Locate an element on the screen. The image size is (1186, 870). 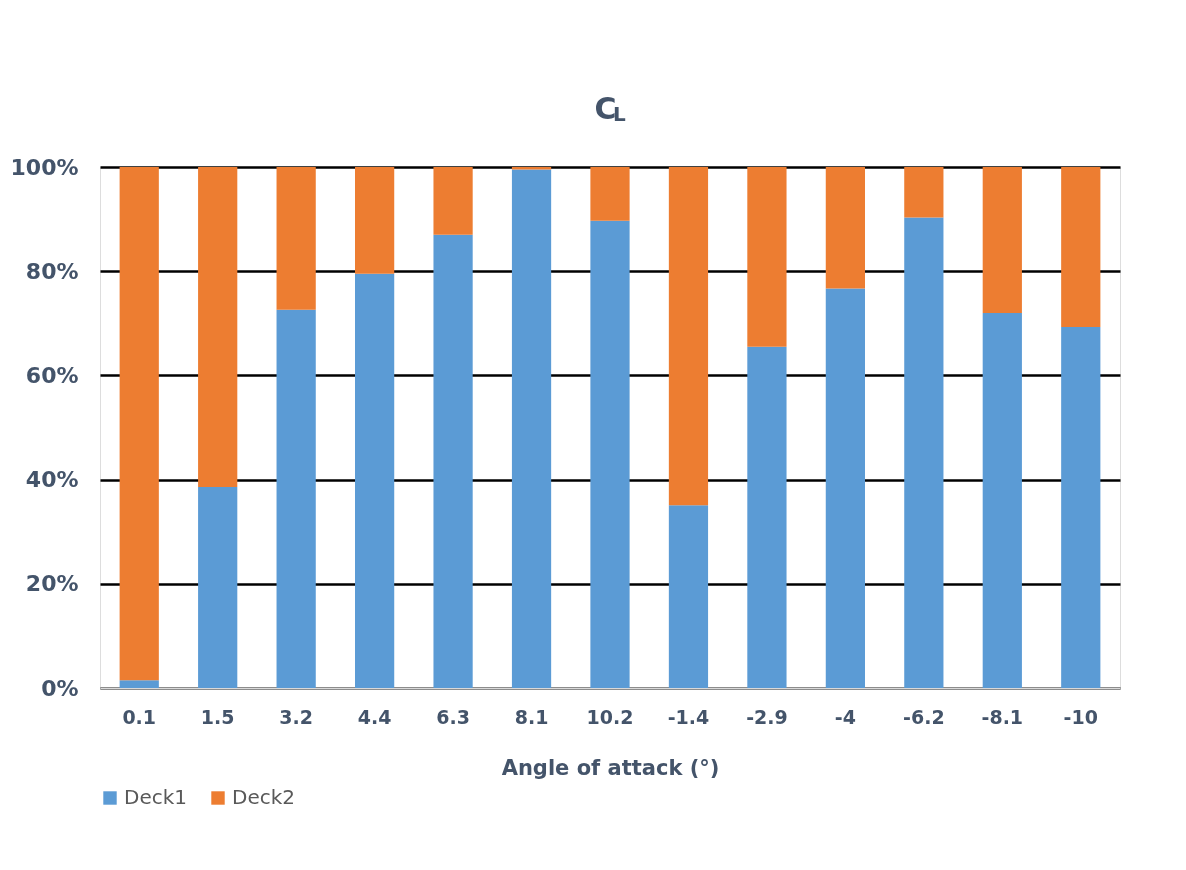
y-tick-label: 80% is located at coordinates (52, 271).